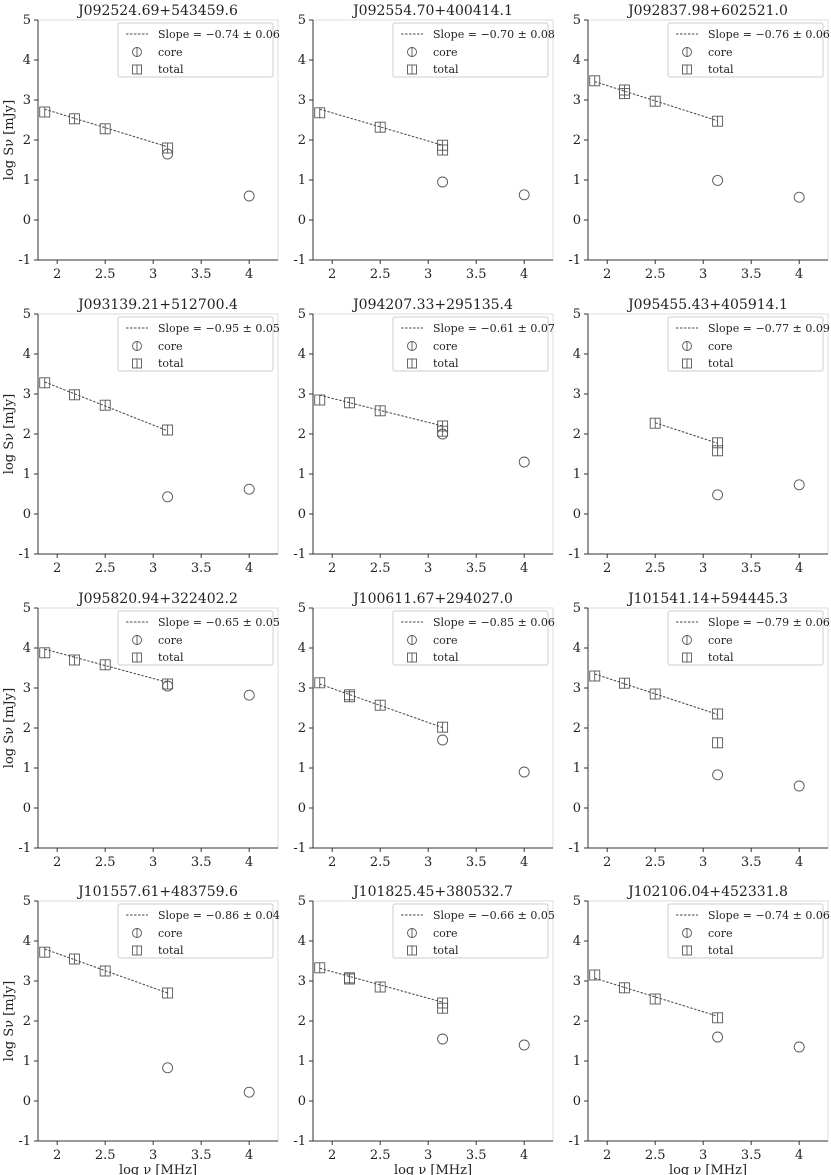 The width and height of the screenshot is (831, 1175). Describe the element at coordinates (494, 34) in the screenshot. I see `legend-slope: Slope = −0.70 ± 0.08` at that location.